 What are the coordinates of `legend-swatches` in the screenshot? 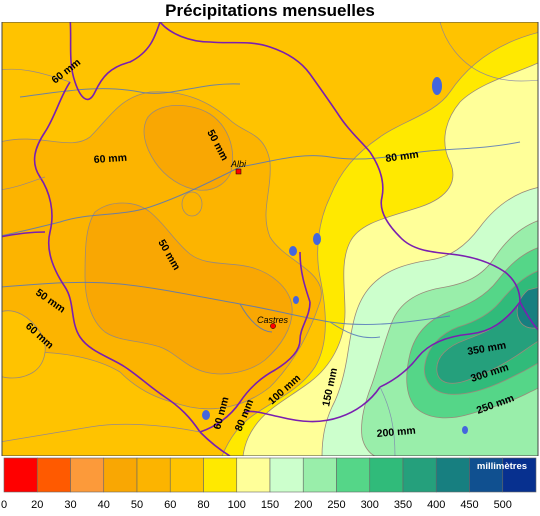 It's located at (270, 475).